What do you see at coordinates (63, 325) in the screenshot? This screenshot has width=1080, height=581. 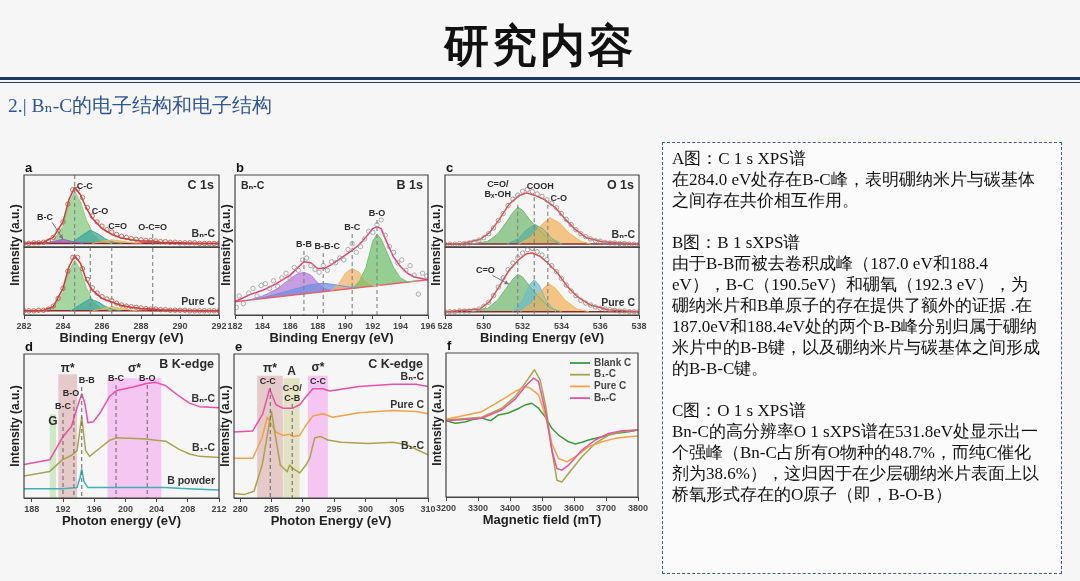 I see `x-tick-label: 284` at bounding box center [63, 325].